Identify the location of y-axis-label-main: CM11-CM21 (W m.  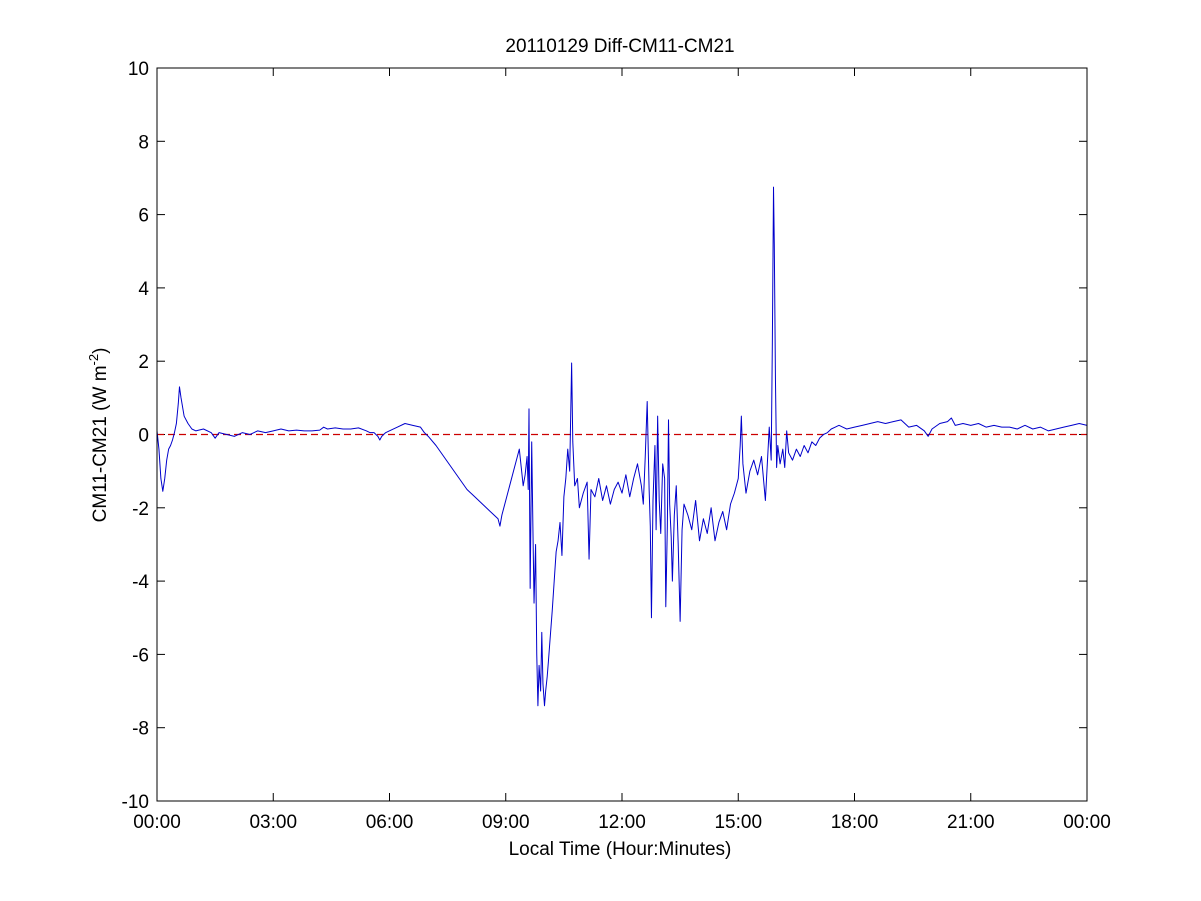
(100, 443).